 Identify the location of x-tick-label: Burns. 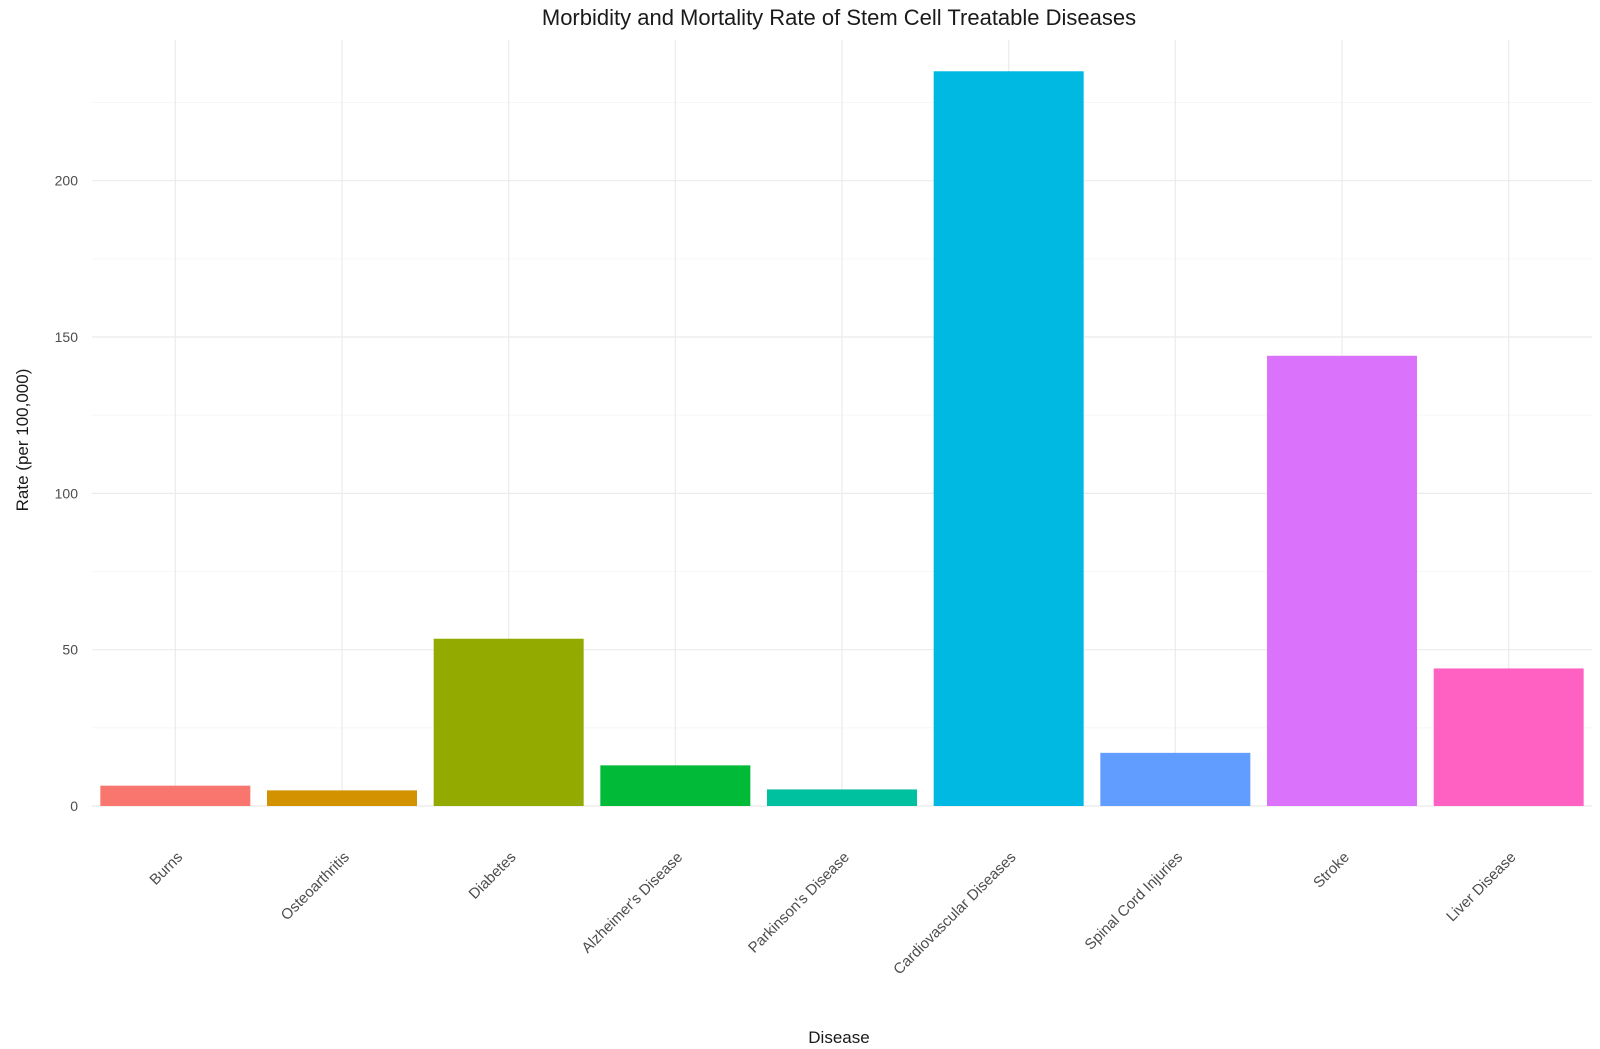
(166, 869).